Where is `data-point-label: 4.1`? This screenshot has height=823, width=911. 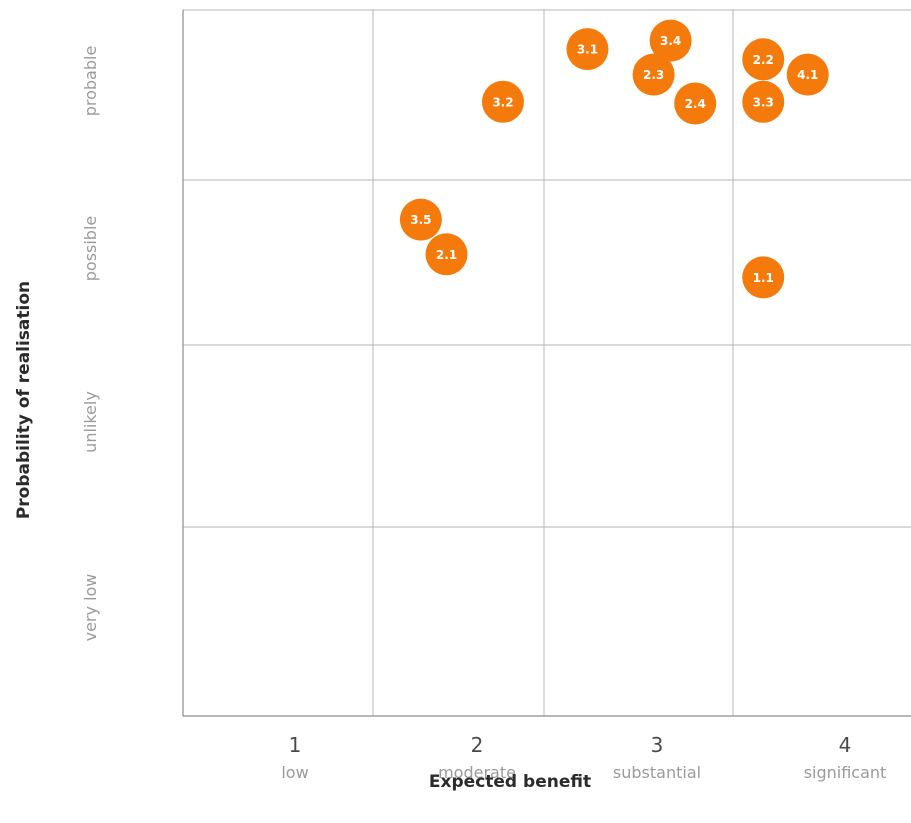 data-point-label: 4.1 is located at coordinates (807, 75).